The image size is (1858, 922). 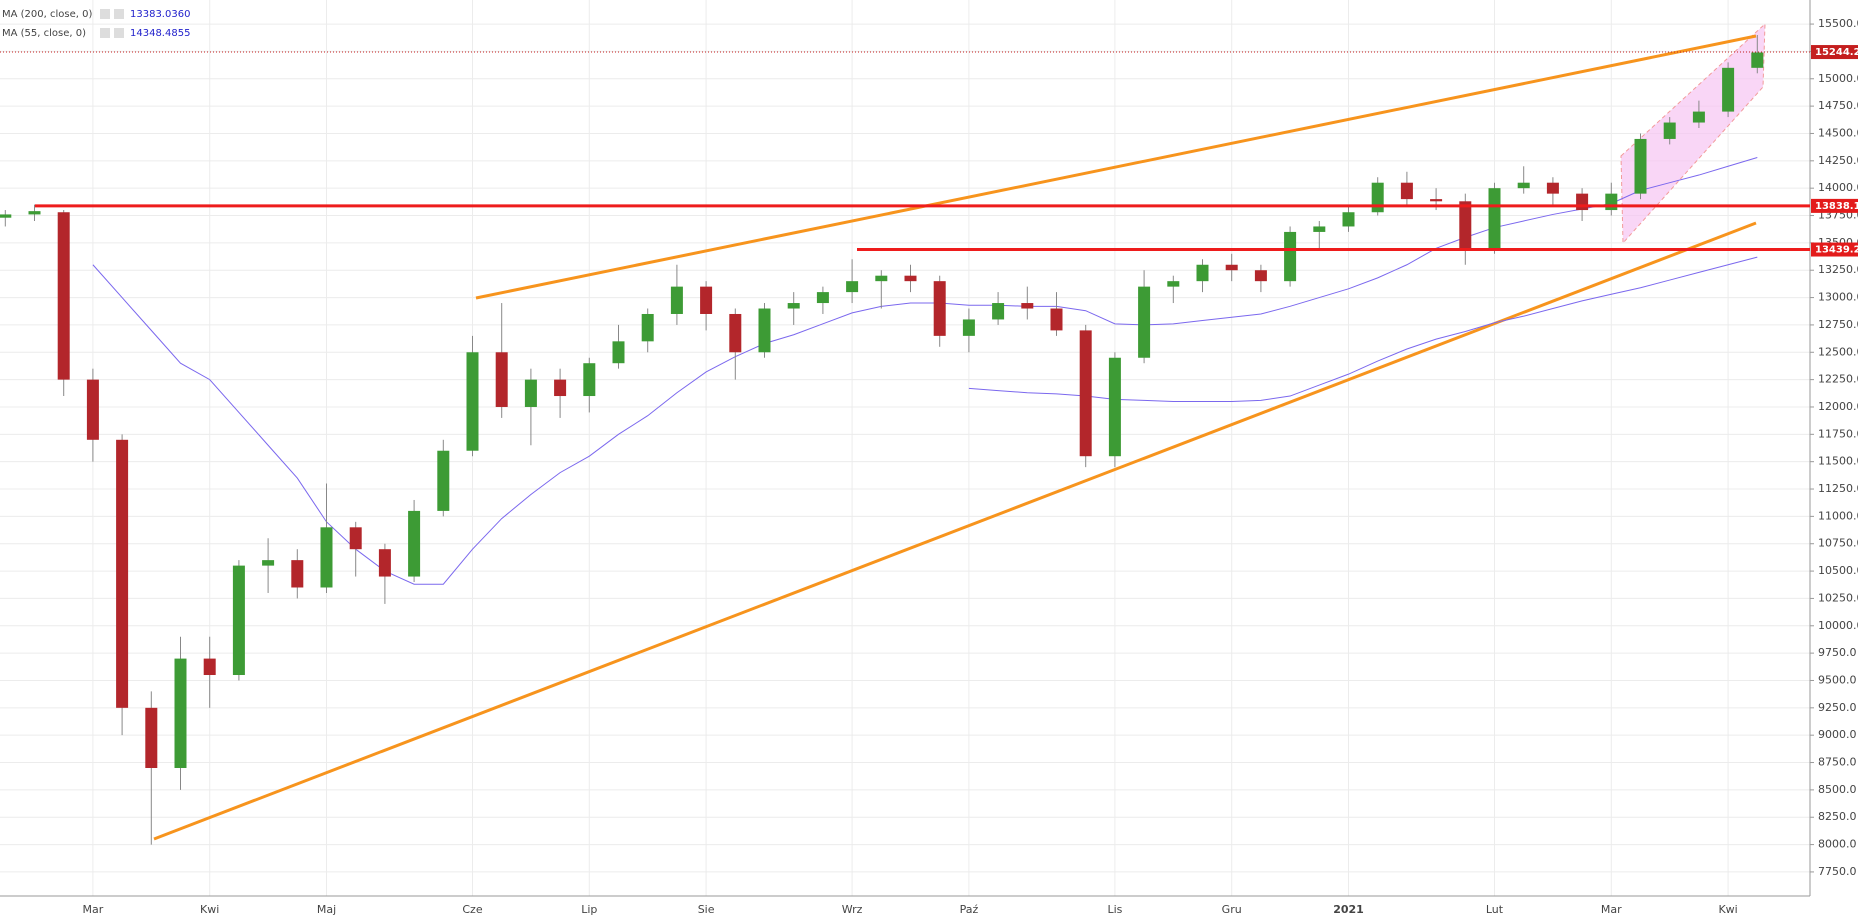 I want to click on level-label: 13838.1, so click(x=1836, y=206).